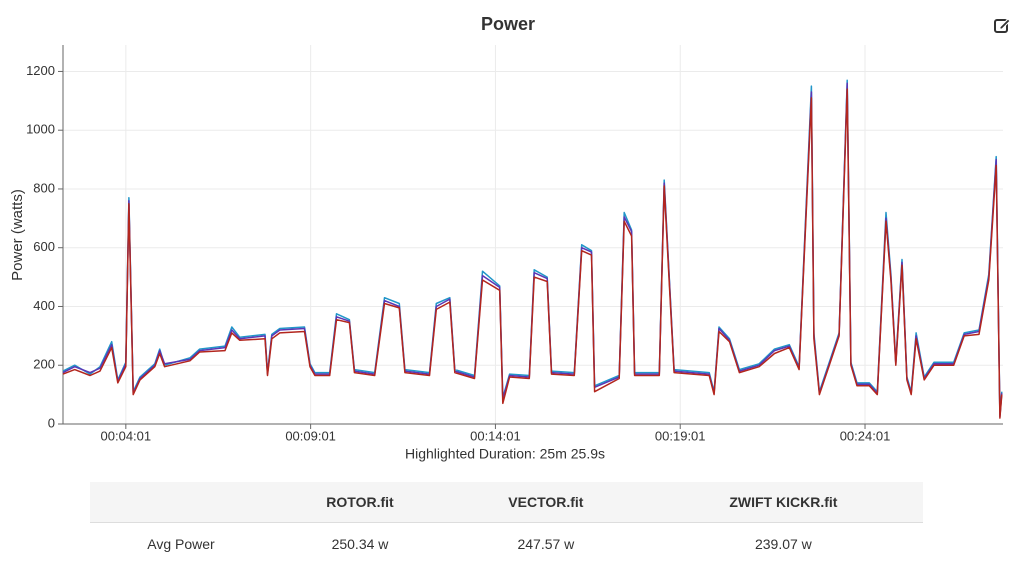 This screenshot has height=569, width=1024. I want to click on y-tick-label: 200, so click(44, 364).